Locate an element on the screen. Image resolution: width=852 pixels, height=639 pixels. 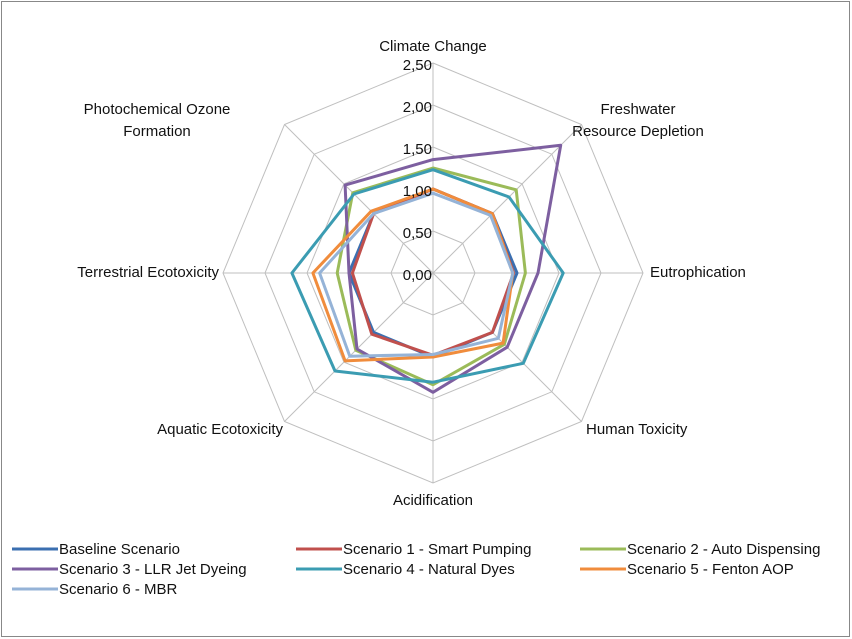
legend-label: Scenario 6 - MBR is located at coordinates (118, 589).